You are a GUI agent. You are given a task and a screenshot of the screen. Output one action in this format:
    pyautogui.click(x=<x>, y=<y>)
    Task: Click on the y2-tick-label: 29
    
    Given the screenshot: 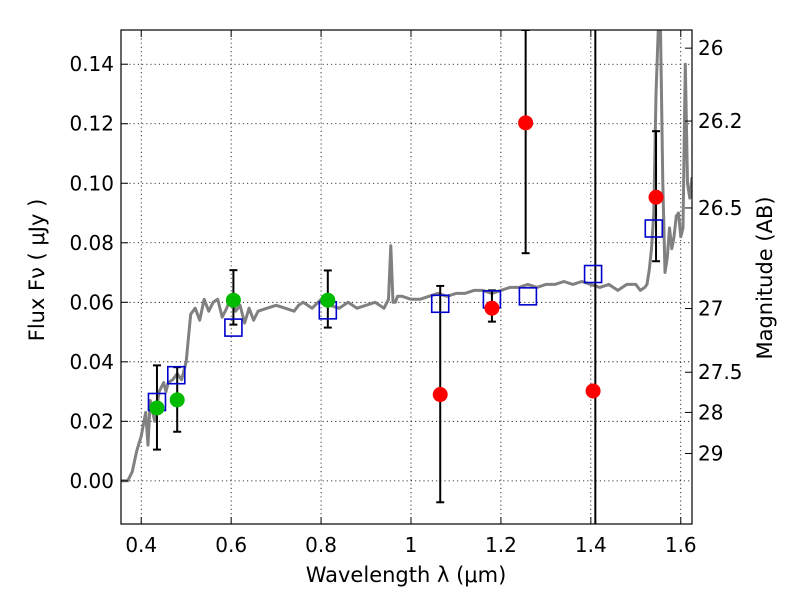 What is the action you would take?
    pyautogui.click(x=710, y=453)
    